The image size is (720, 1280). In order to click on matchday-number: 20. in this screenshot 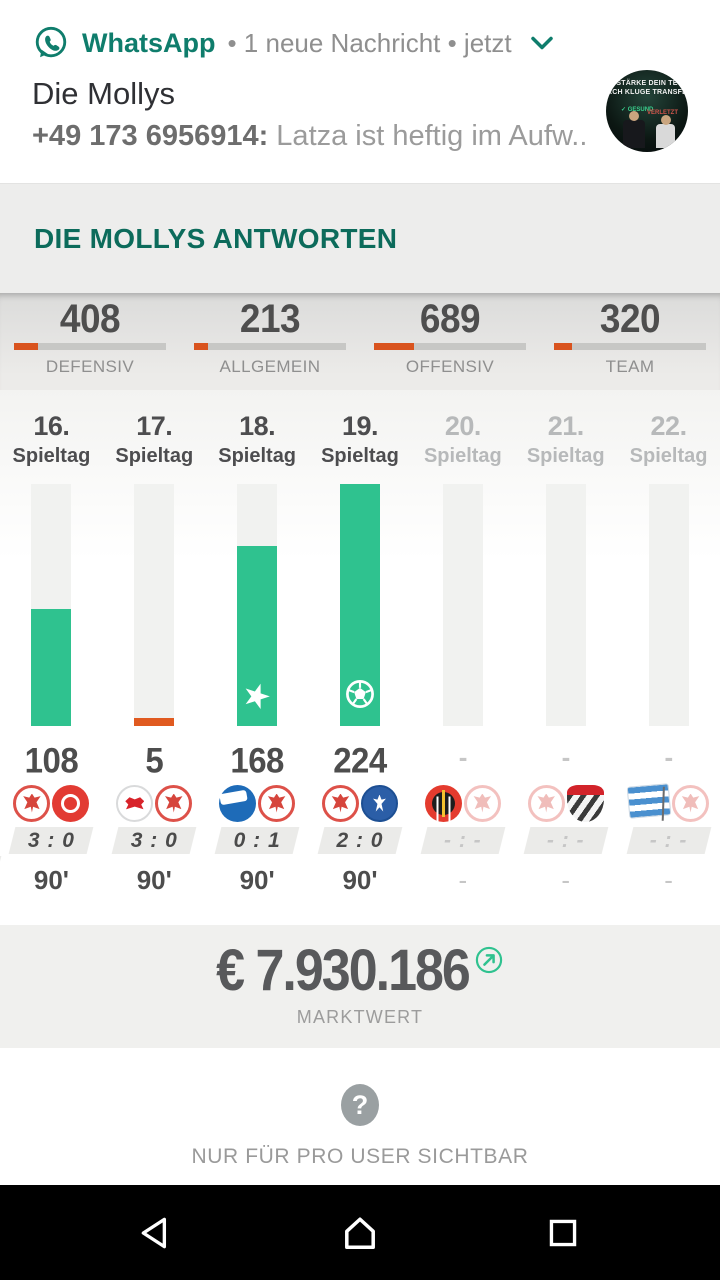, I will do `click(463, 426)`.